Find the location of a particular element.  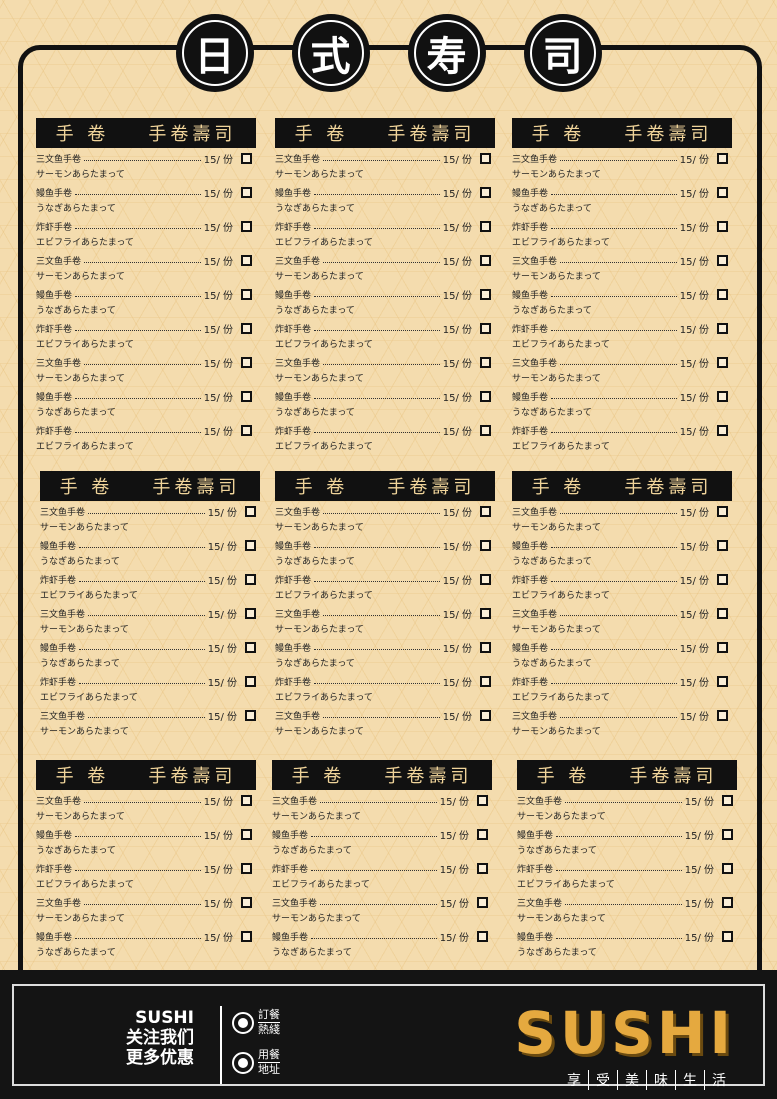

item-subtitle: うなぎあらたまって is located at coordinates (76, 413).